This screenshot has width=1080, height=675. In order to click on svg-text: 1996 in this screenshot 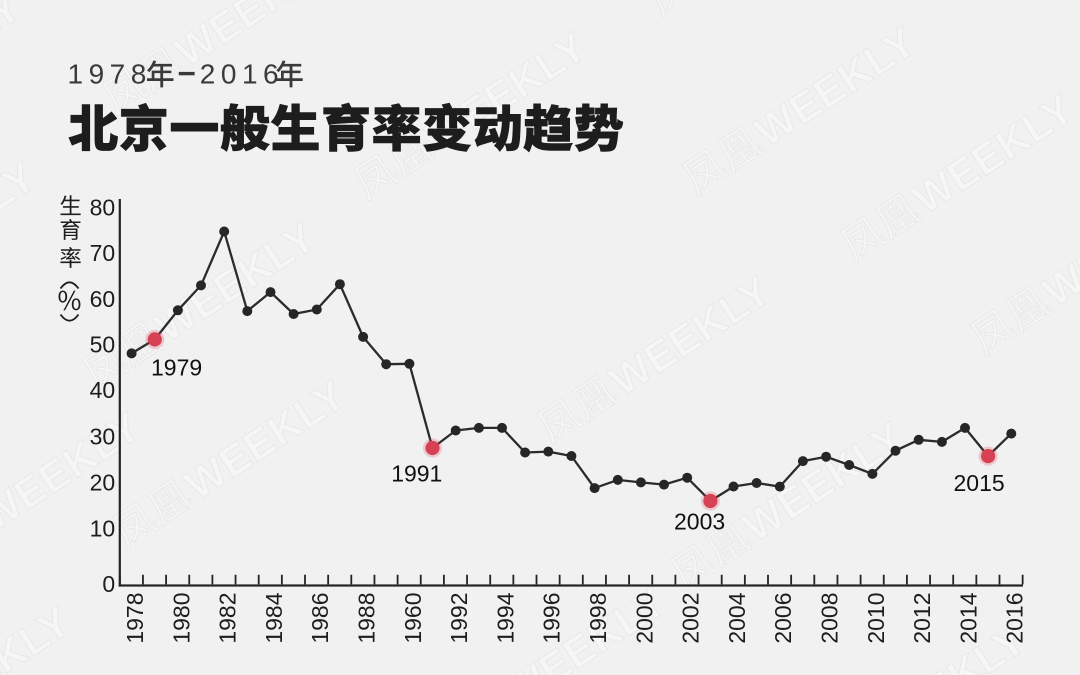, I will do `click(552, 618)`.